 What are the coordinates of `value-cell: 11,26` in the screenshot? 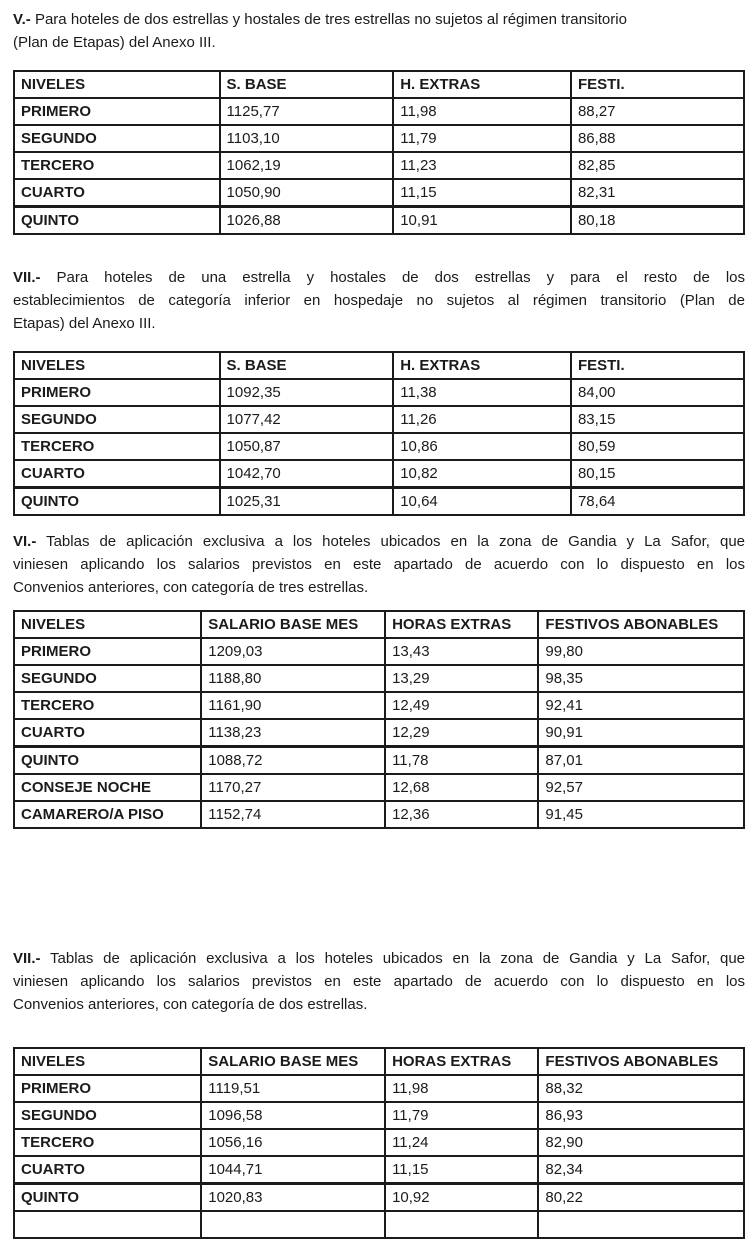 It's located at (482, 419).